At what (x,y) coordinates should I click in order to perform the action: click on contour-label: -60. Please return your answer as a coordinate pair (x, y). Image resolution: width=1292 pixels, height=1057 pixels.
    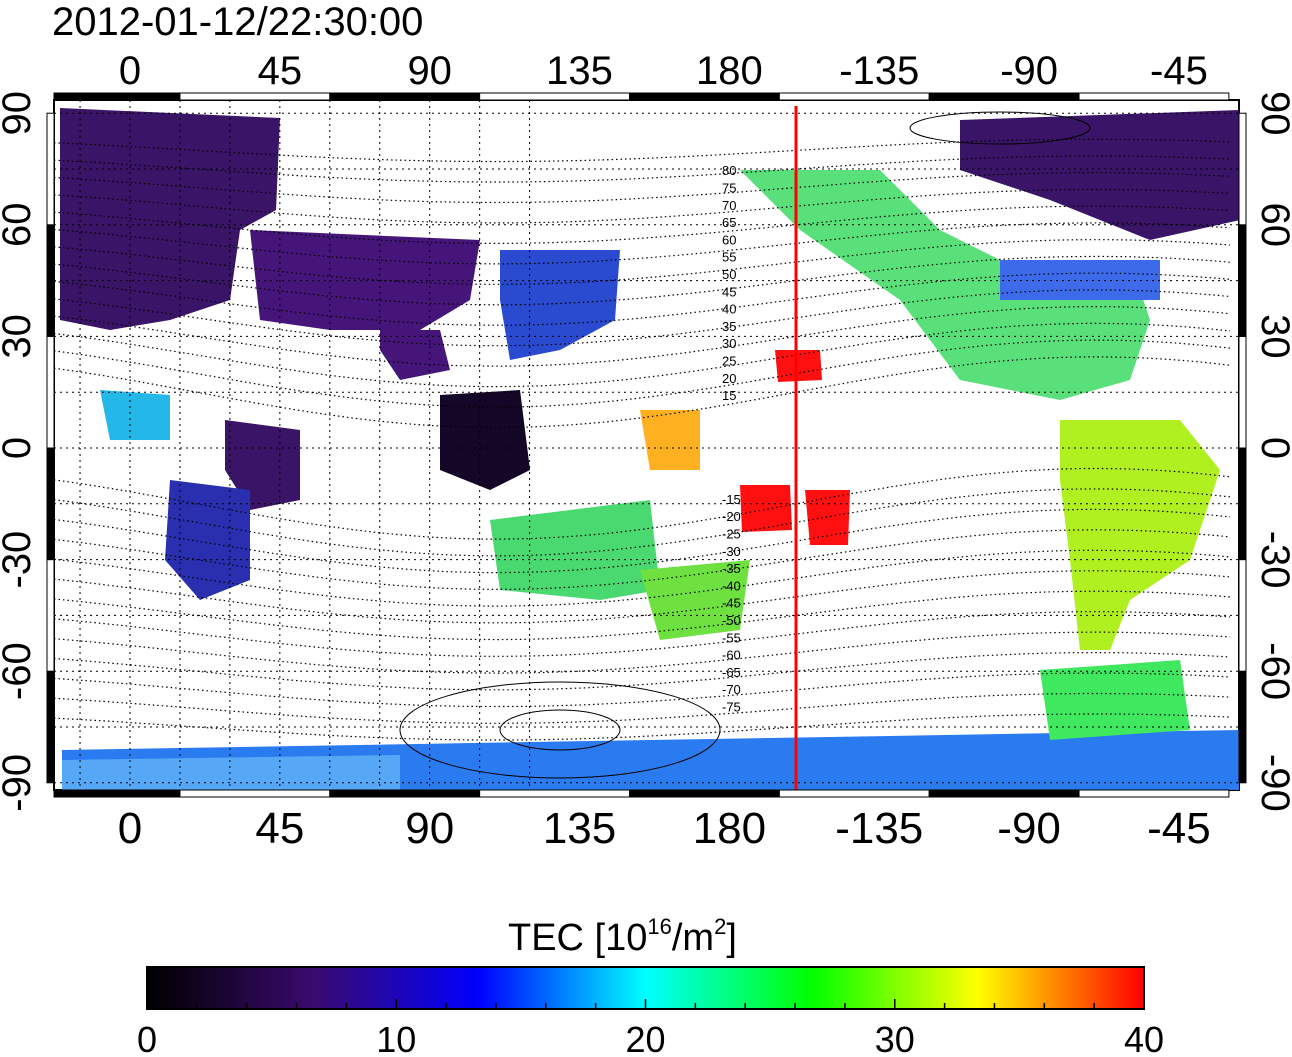
    Looking at the image, I should click on (731, 655).